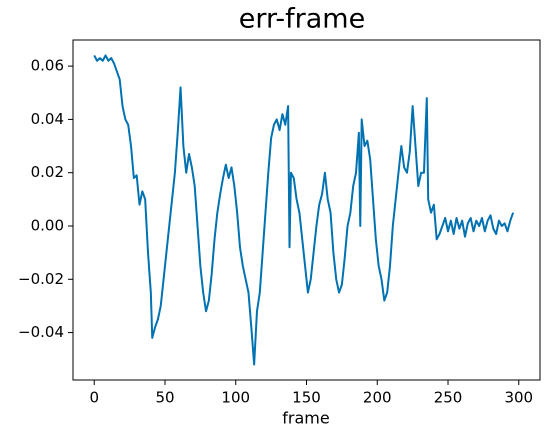  What do you see at coordinates (94, 398) in the screenshot?
I see `x-tick-label: 0` at bounding box center [94, 398].